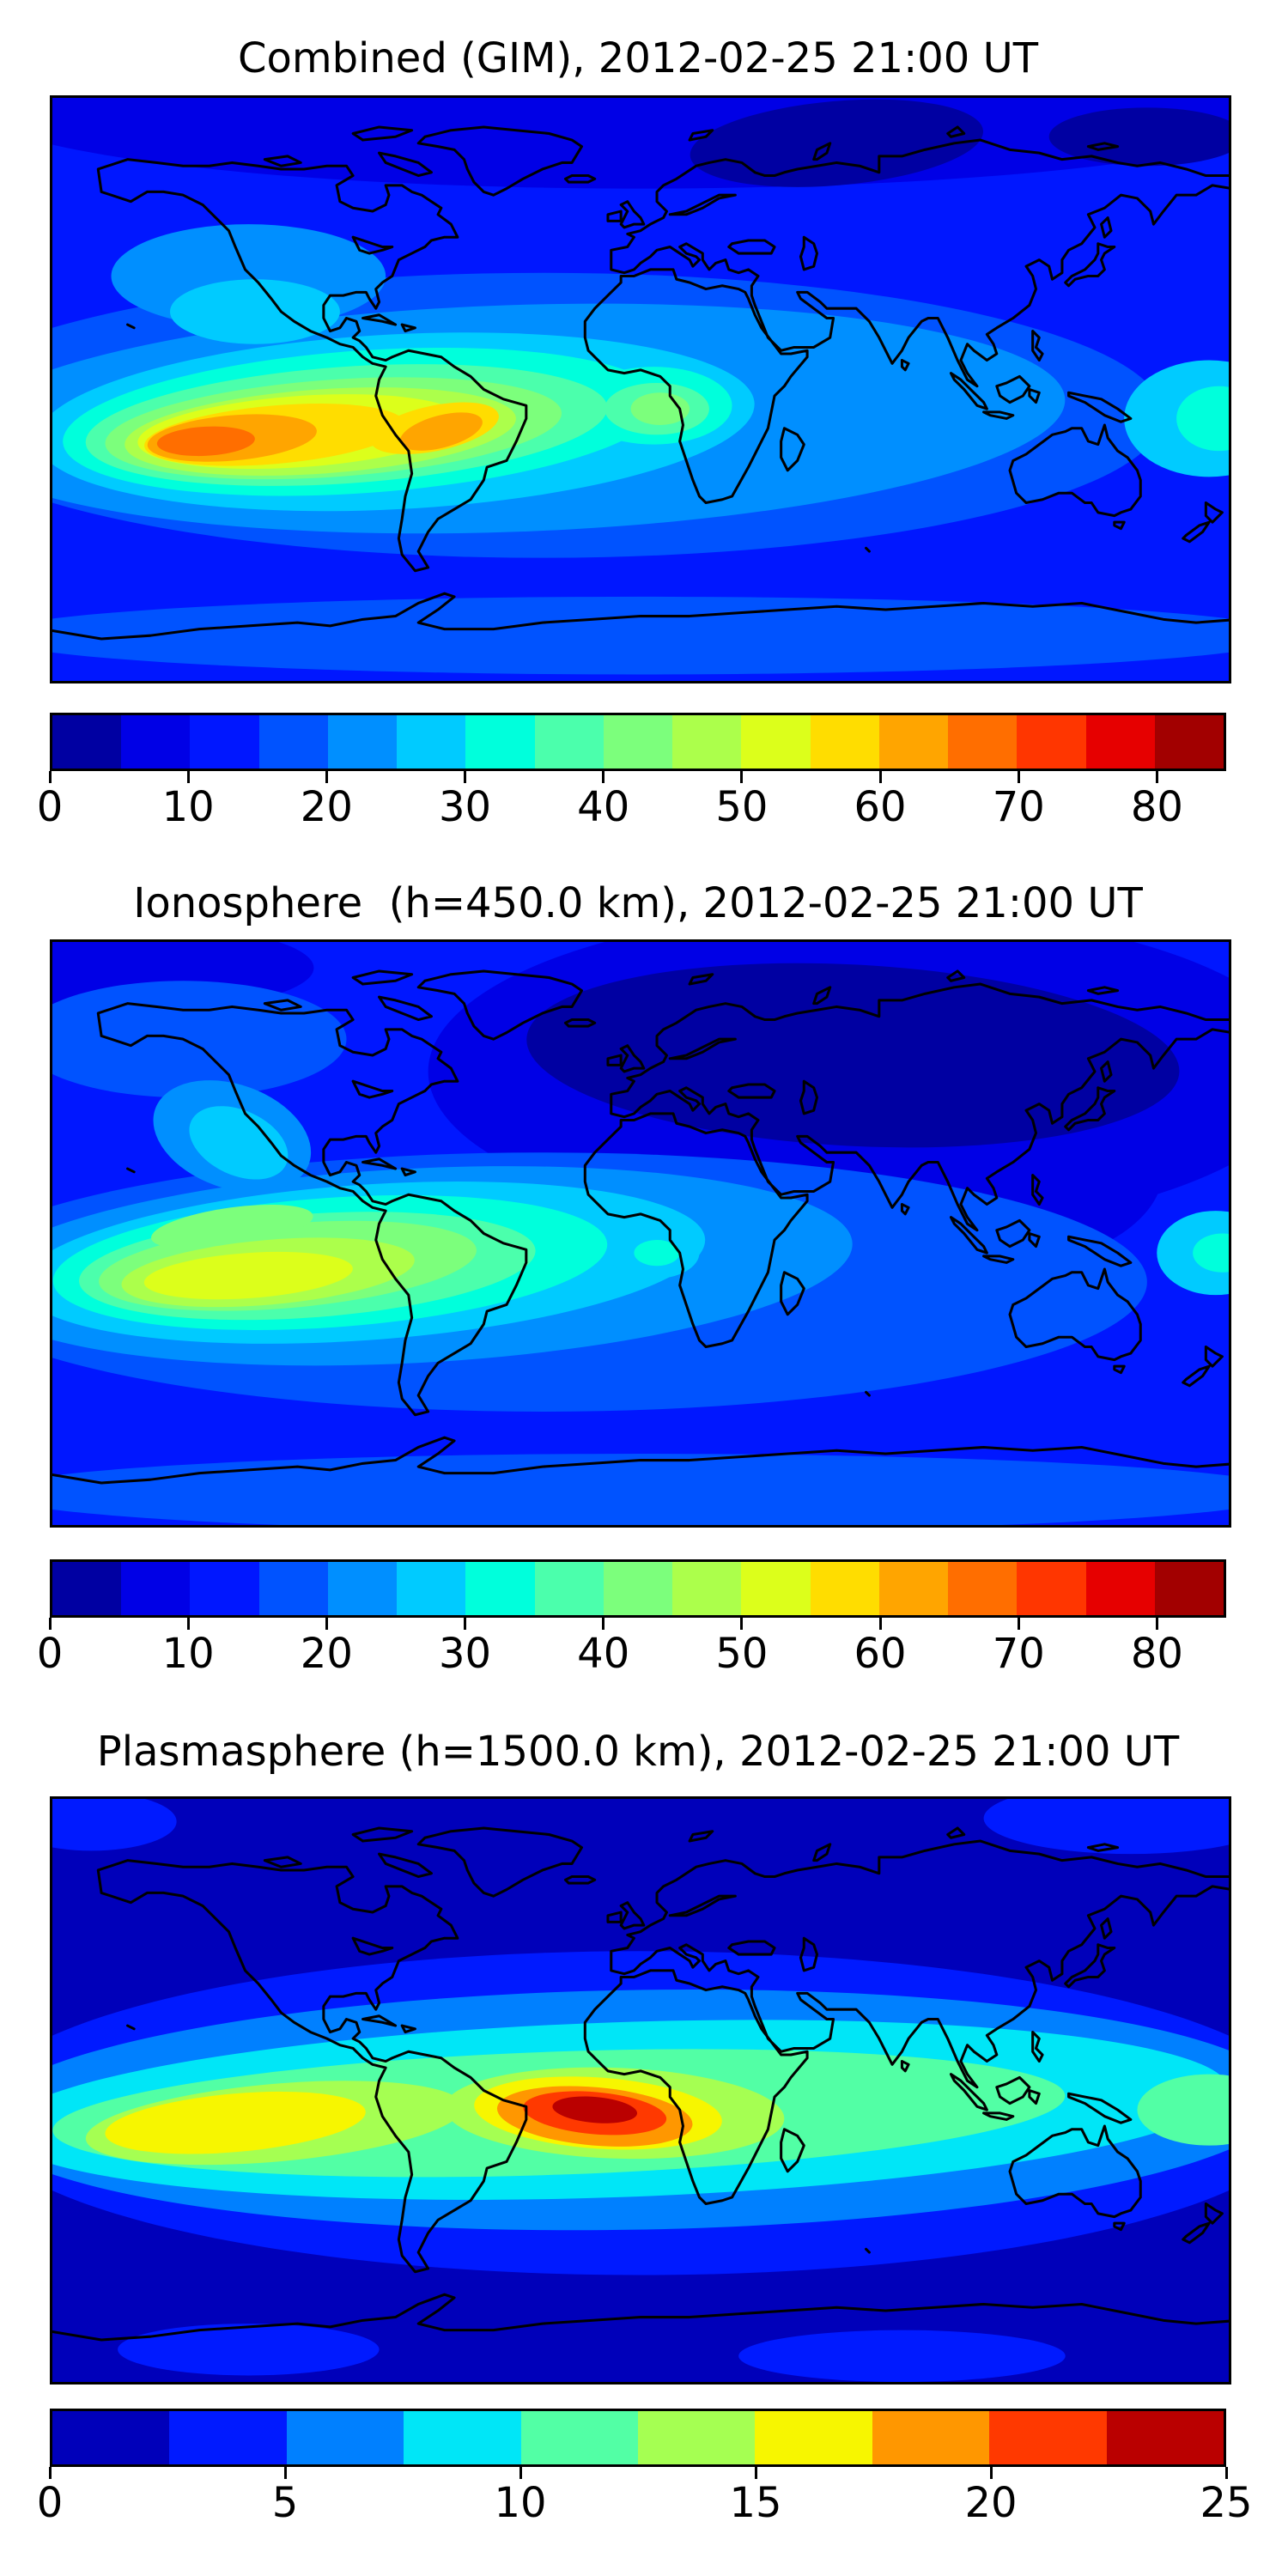 This screenshot has width=1288, height=2576. What do you see at coordinates (645, 2478) in the screenshot?
I see `colorbar-plasmasphere: 0 5 10 15 20 25` at bounding box center [645, 2478].